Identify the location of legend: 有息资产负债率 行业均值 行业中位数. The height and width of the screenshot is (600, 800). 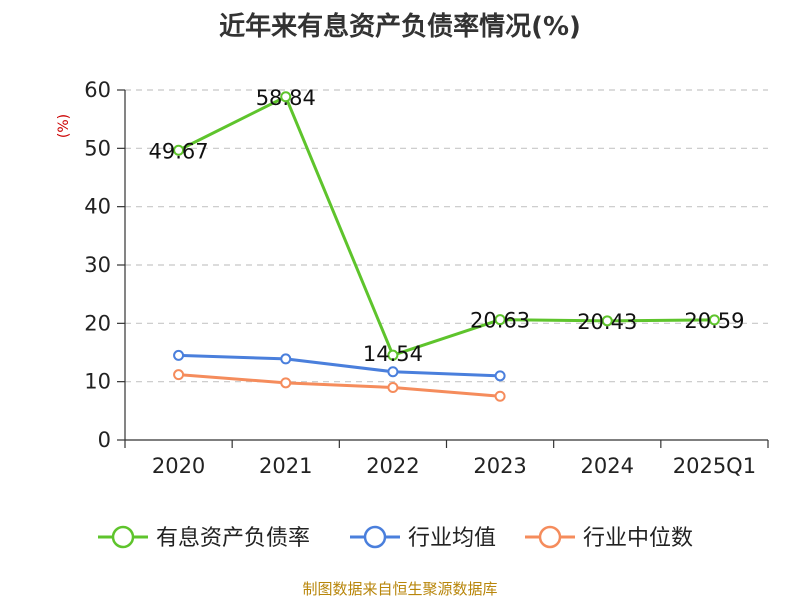
(395, 538).